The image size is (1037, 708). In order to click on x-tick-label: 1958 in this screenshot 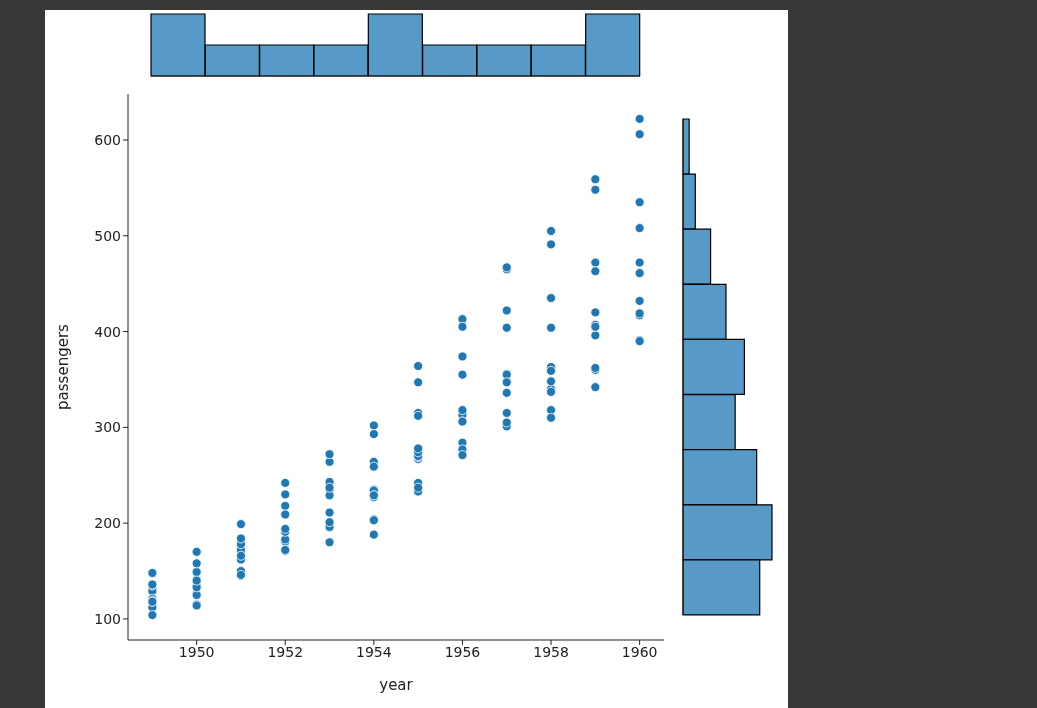, I will do `click(551, 651)`.